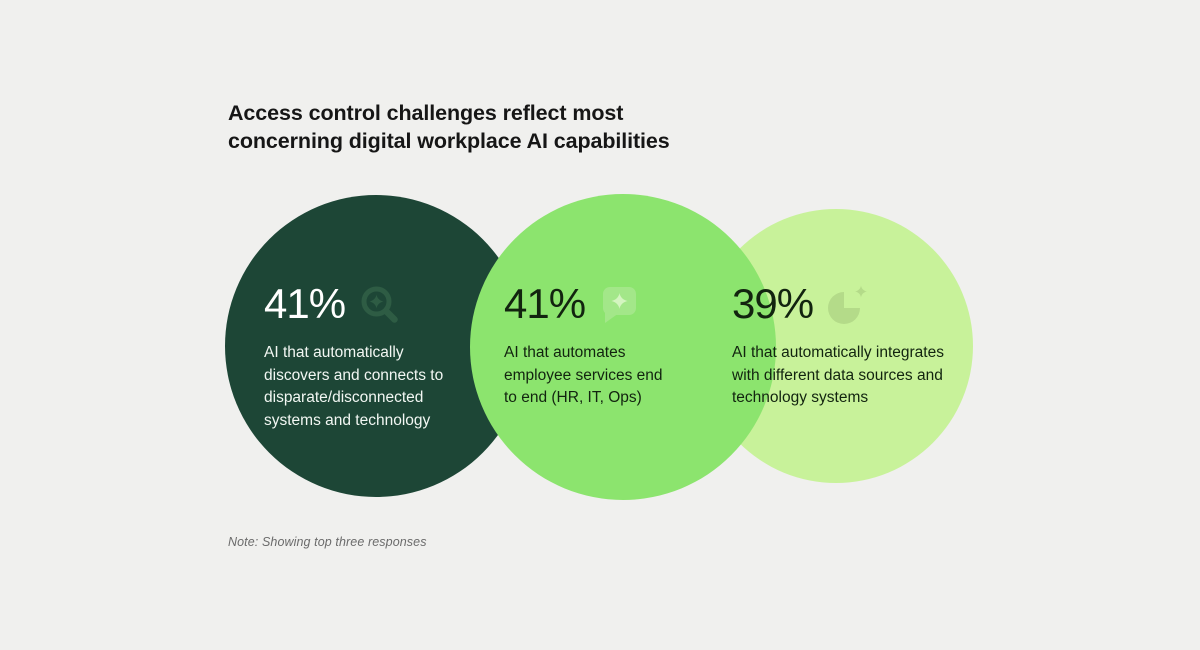 The height and width of the screenshot is (650, 1200). Describe the element at coordinates (354, 375) in the screenshot. I see `desc-line: discovers and connects to` at that location.